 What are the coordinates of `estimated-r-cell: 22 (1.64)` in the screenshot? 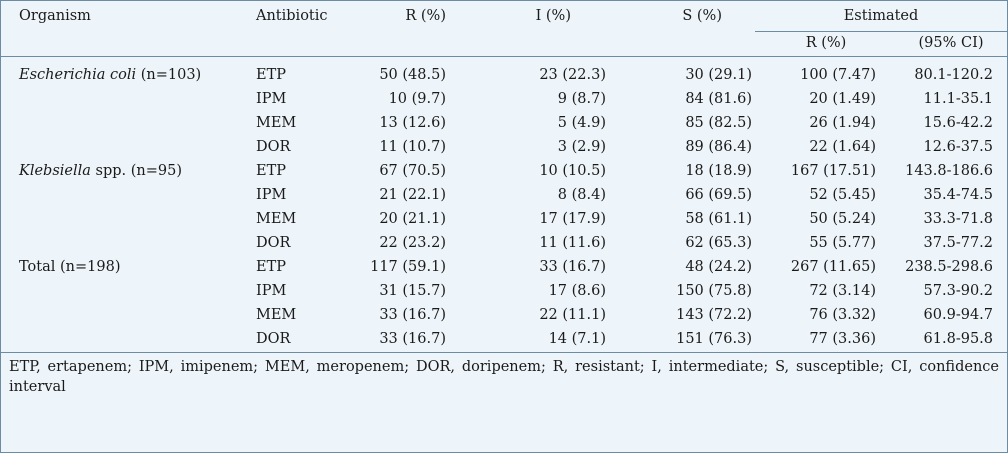 It's located at (842, 147).